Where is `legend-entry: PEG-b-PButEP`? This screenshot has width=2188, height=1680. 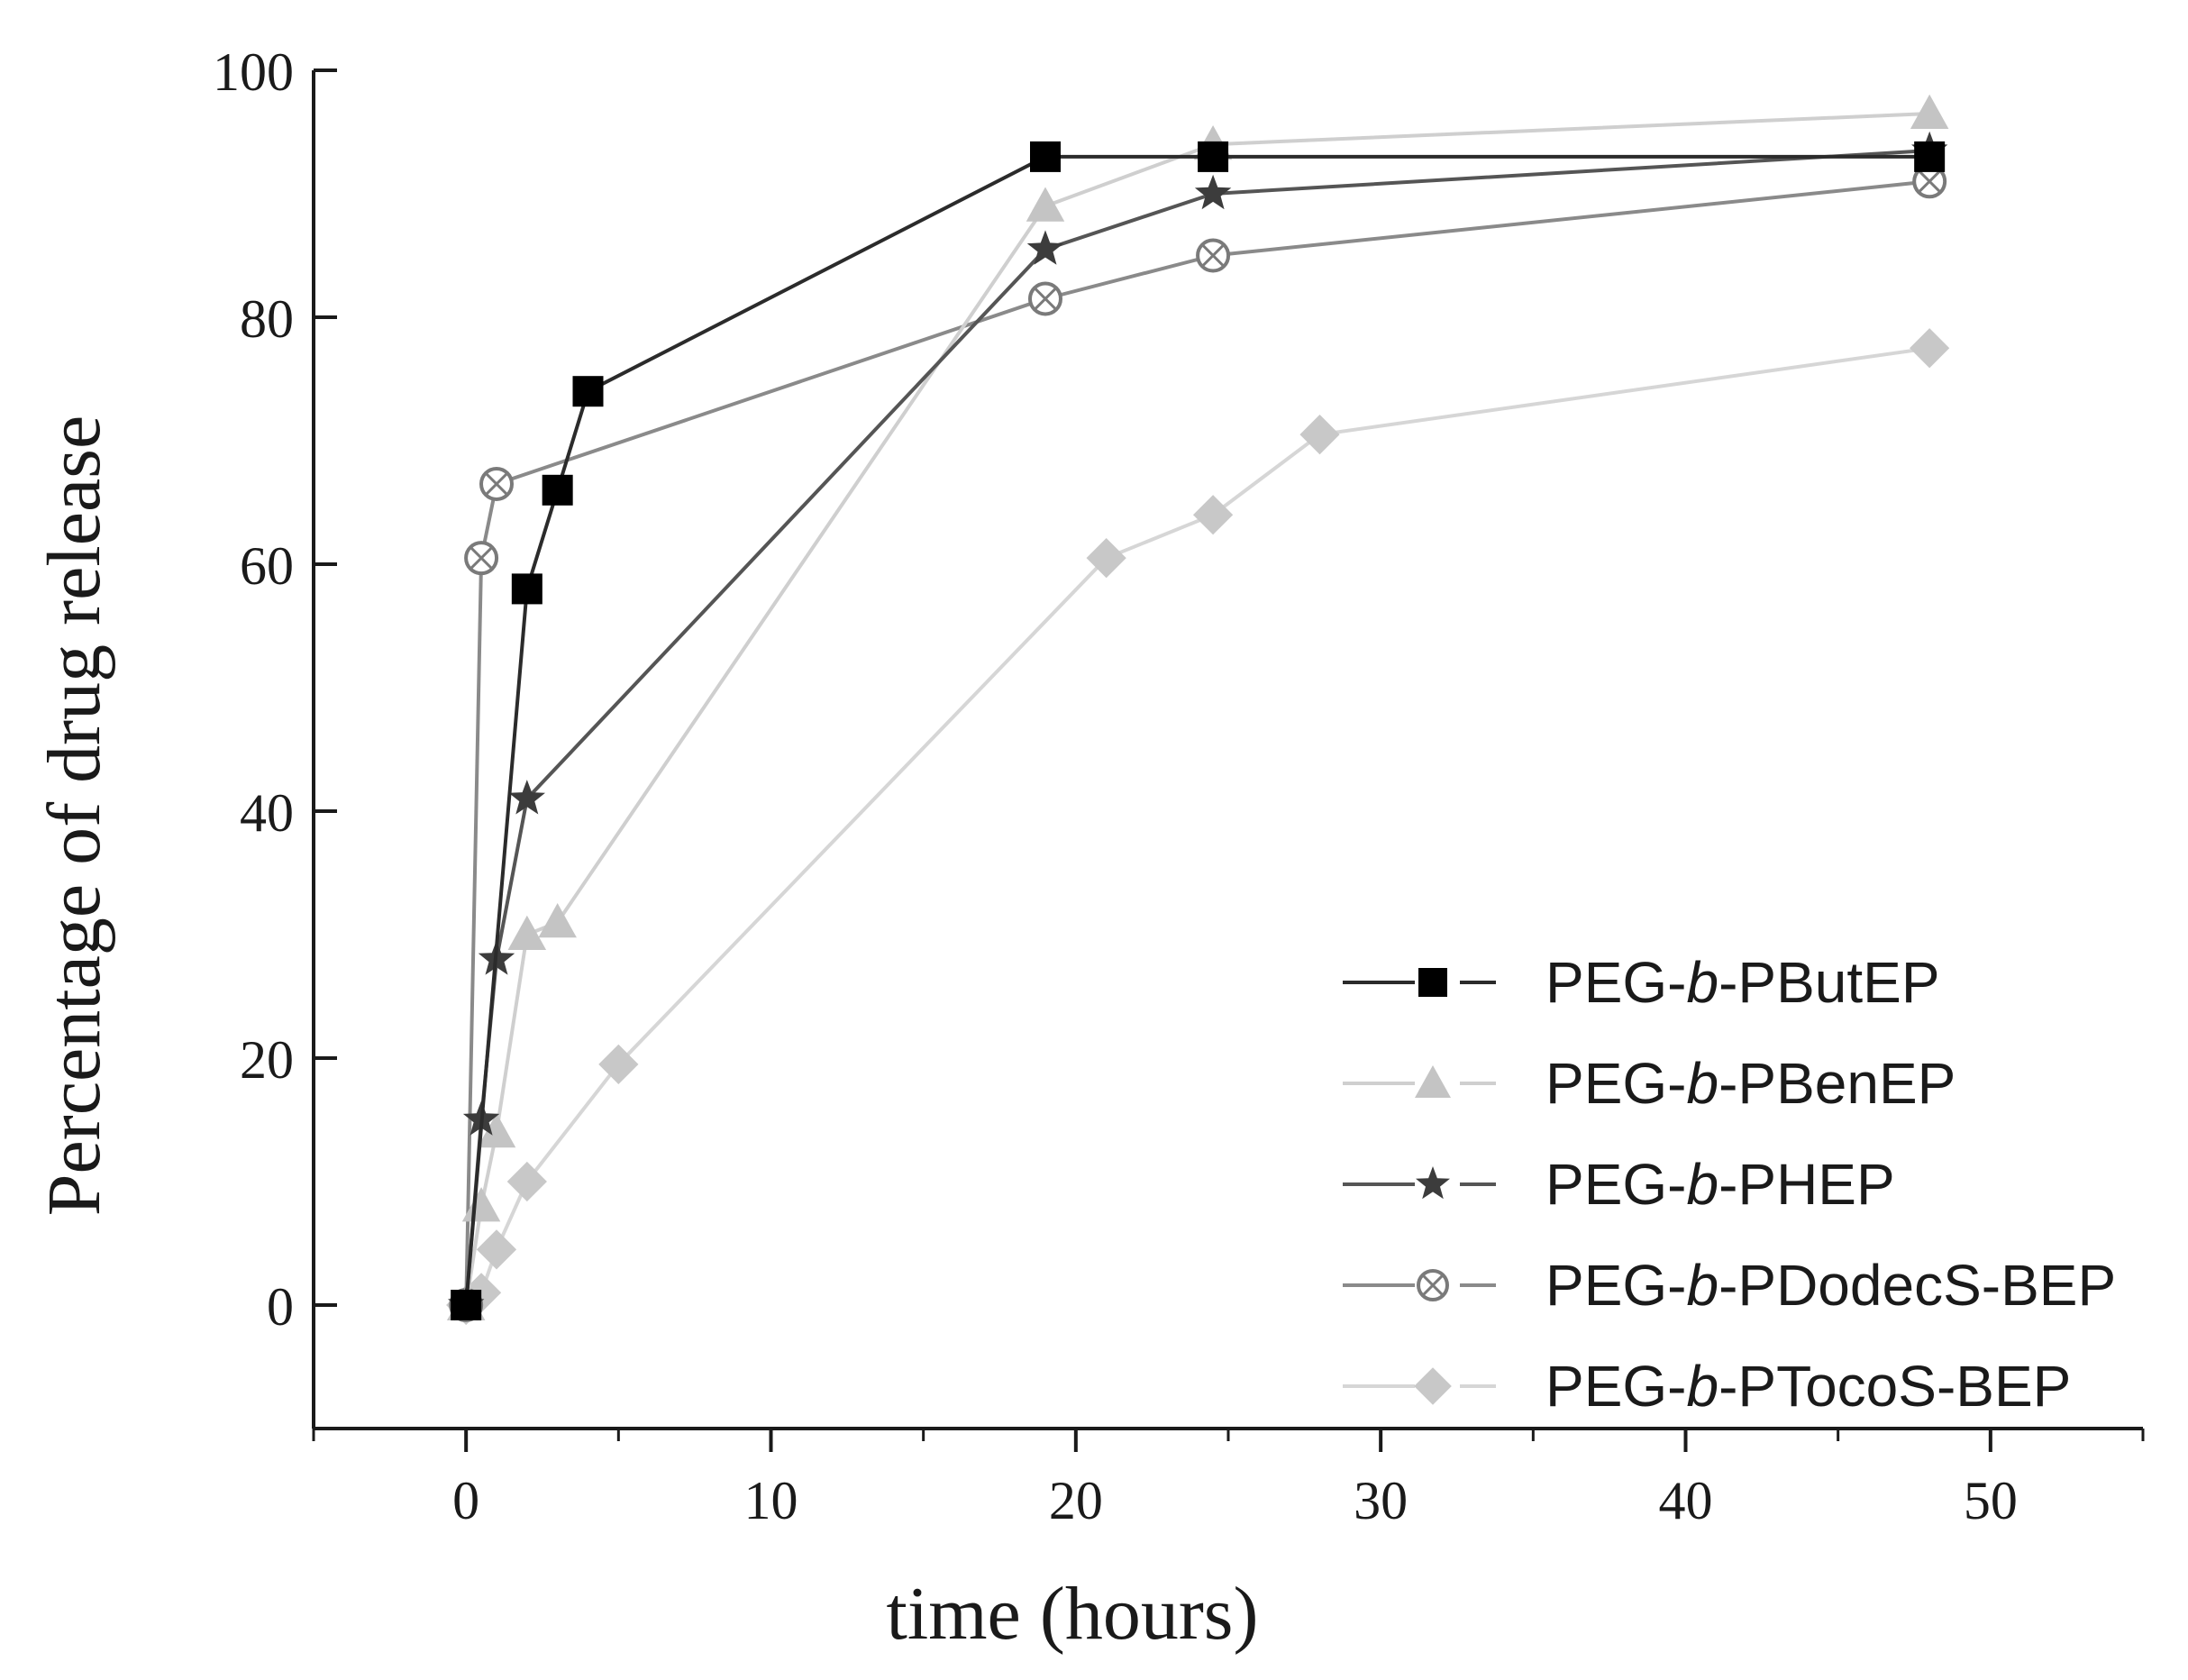
legend-entry: PEG-b-PButEP is located at coordinates (1641, 982).